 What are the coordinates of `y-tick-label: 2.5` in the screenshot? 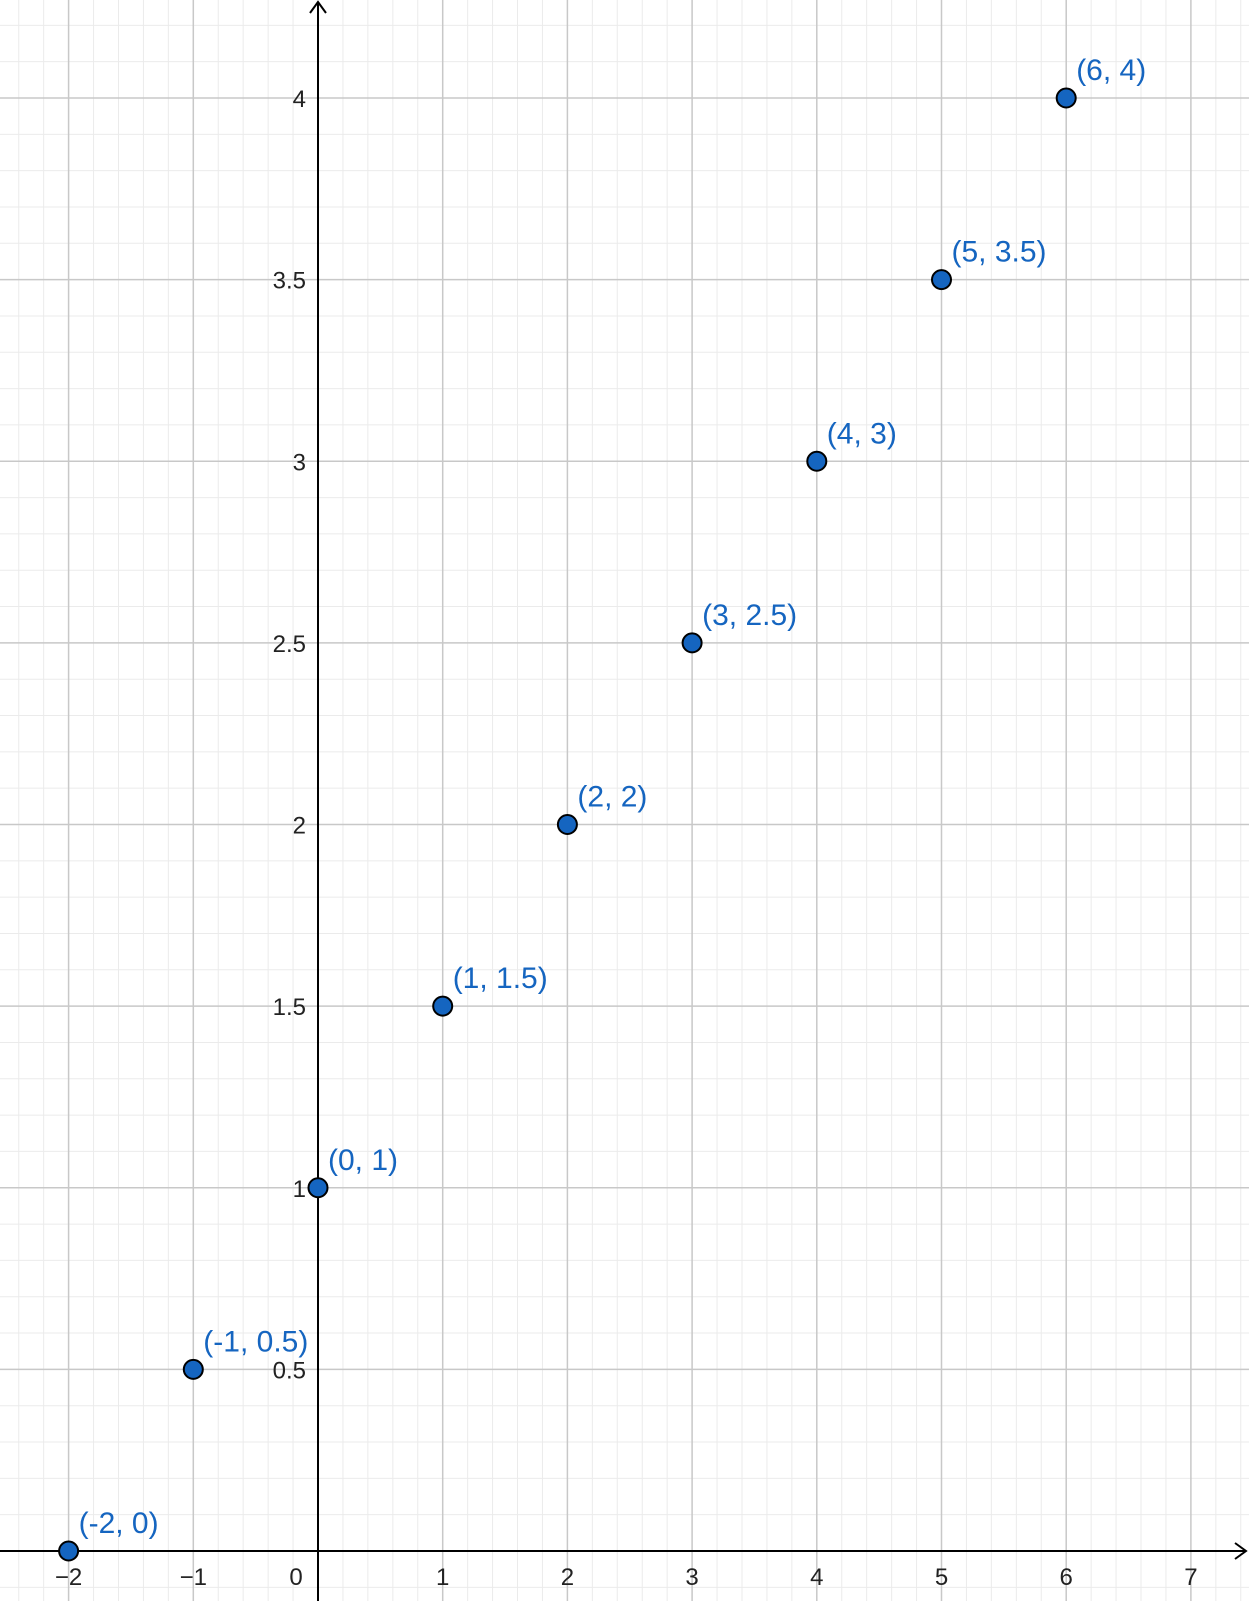 It's located at (289, 644).